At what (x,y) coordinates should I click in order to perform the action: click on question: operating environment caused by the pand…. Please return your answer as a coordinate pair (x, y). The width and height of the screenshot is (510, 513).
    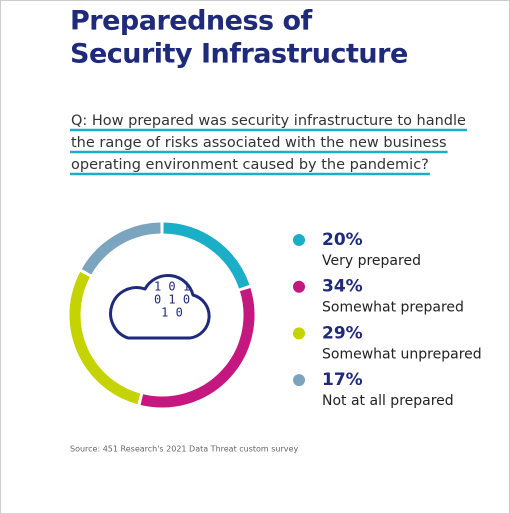
    Looking at the image, I should click on (250, 165).